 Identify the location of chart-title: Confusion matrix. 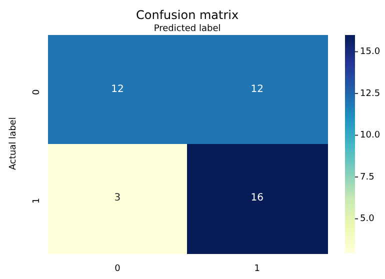
(187, 15).